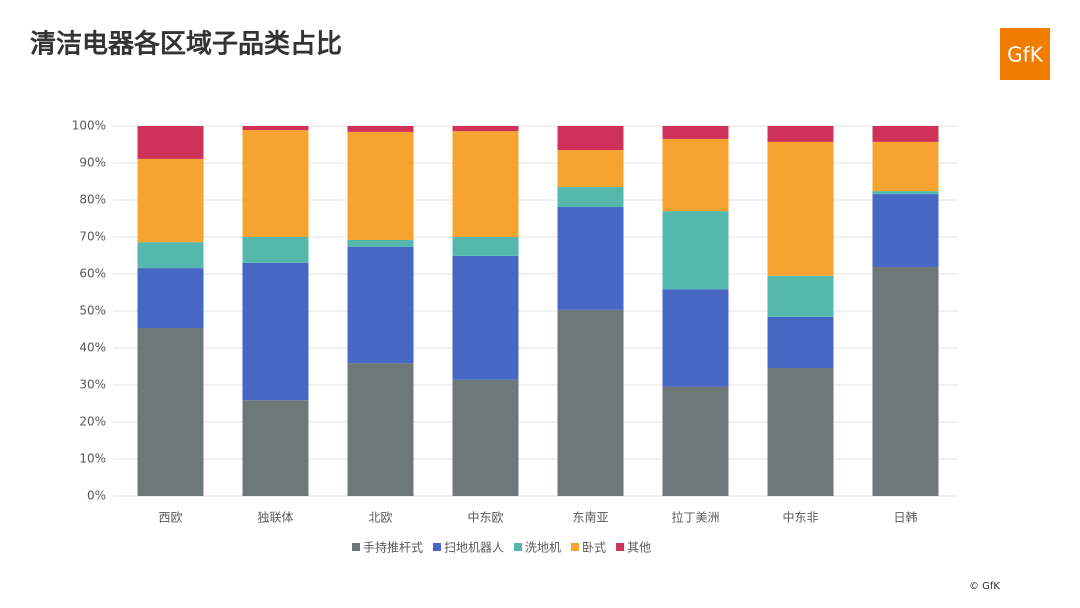 The height and width of the screenshot is (608, 1080). I want to click on legend-label: 卧式, so click(594, 548).